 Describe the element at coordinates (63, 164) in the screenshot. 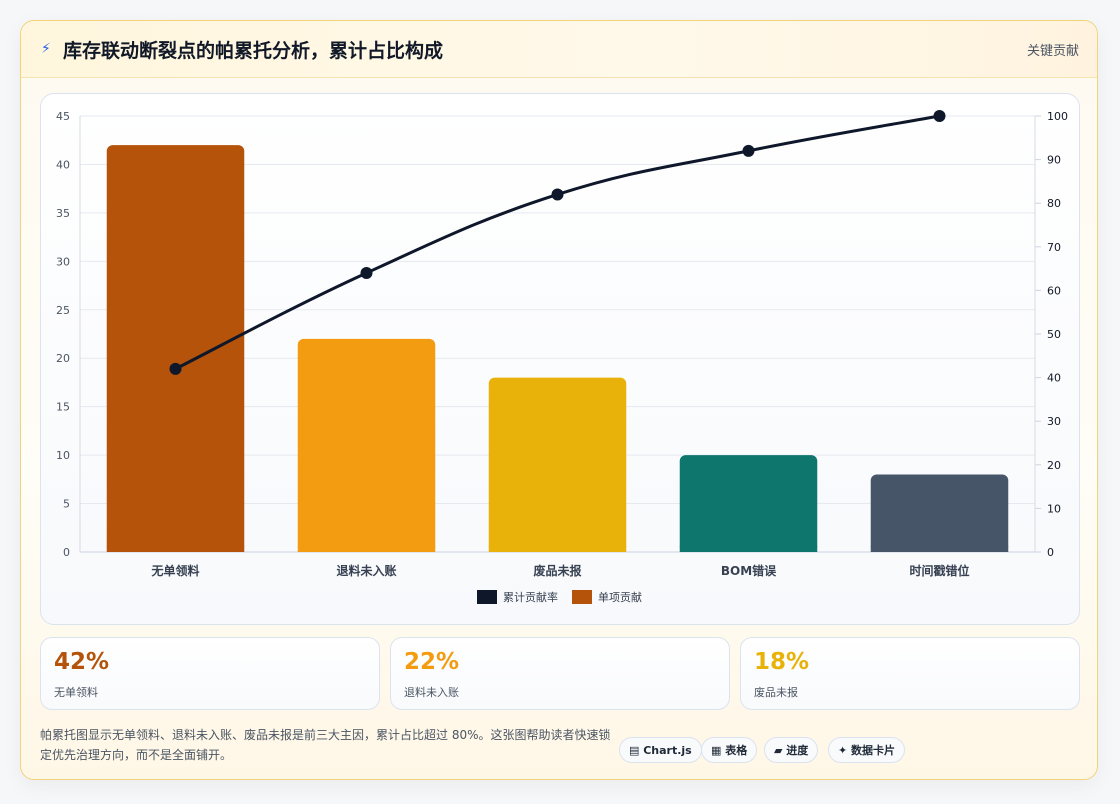

I see `y-tick-label: 40` at that location.